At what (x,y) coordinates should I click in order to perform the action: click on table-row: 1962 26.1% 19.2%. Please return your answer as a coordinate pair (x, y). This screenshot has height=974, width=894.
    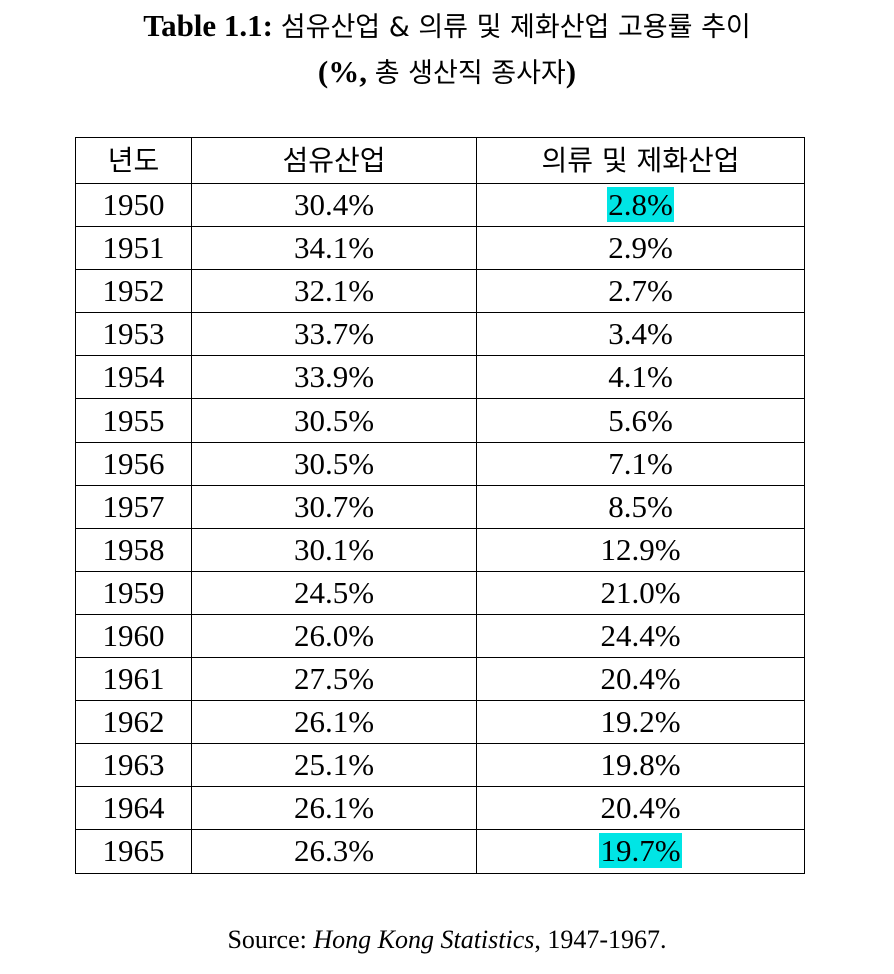
    Looking at the image, I should click on (440, 722).